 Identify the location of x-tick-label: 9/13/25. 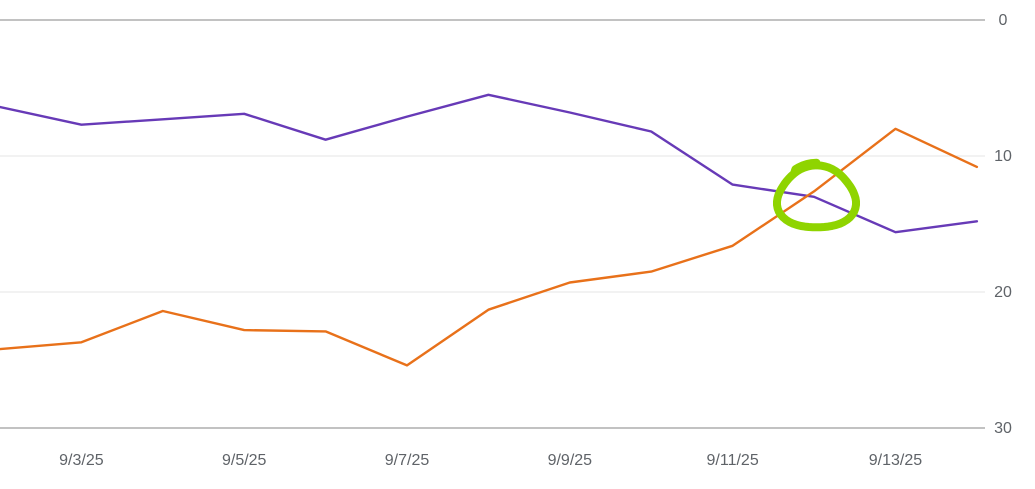
(895, 460).